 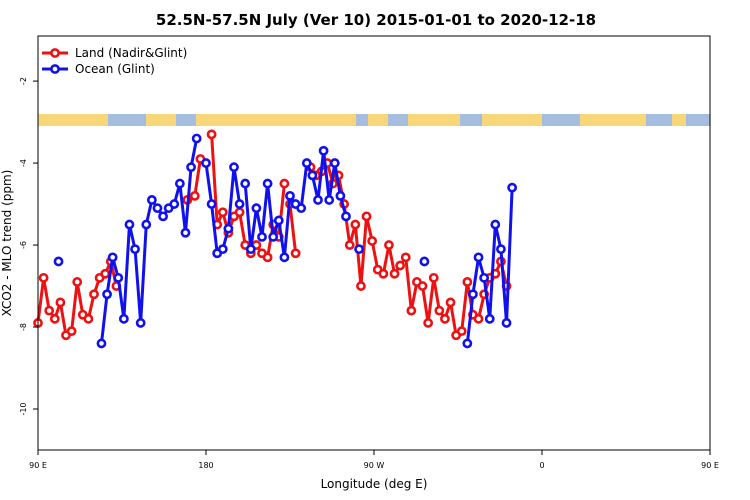 I want to click on x-tick-label: 90 W, so click(x=374, y=465).